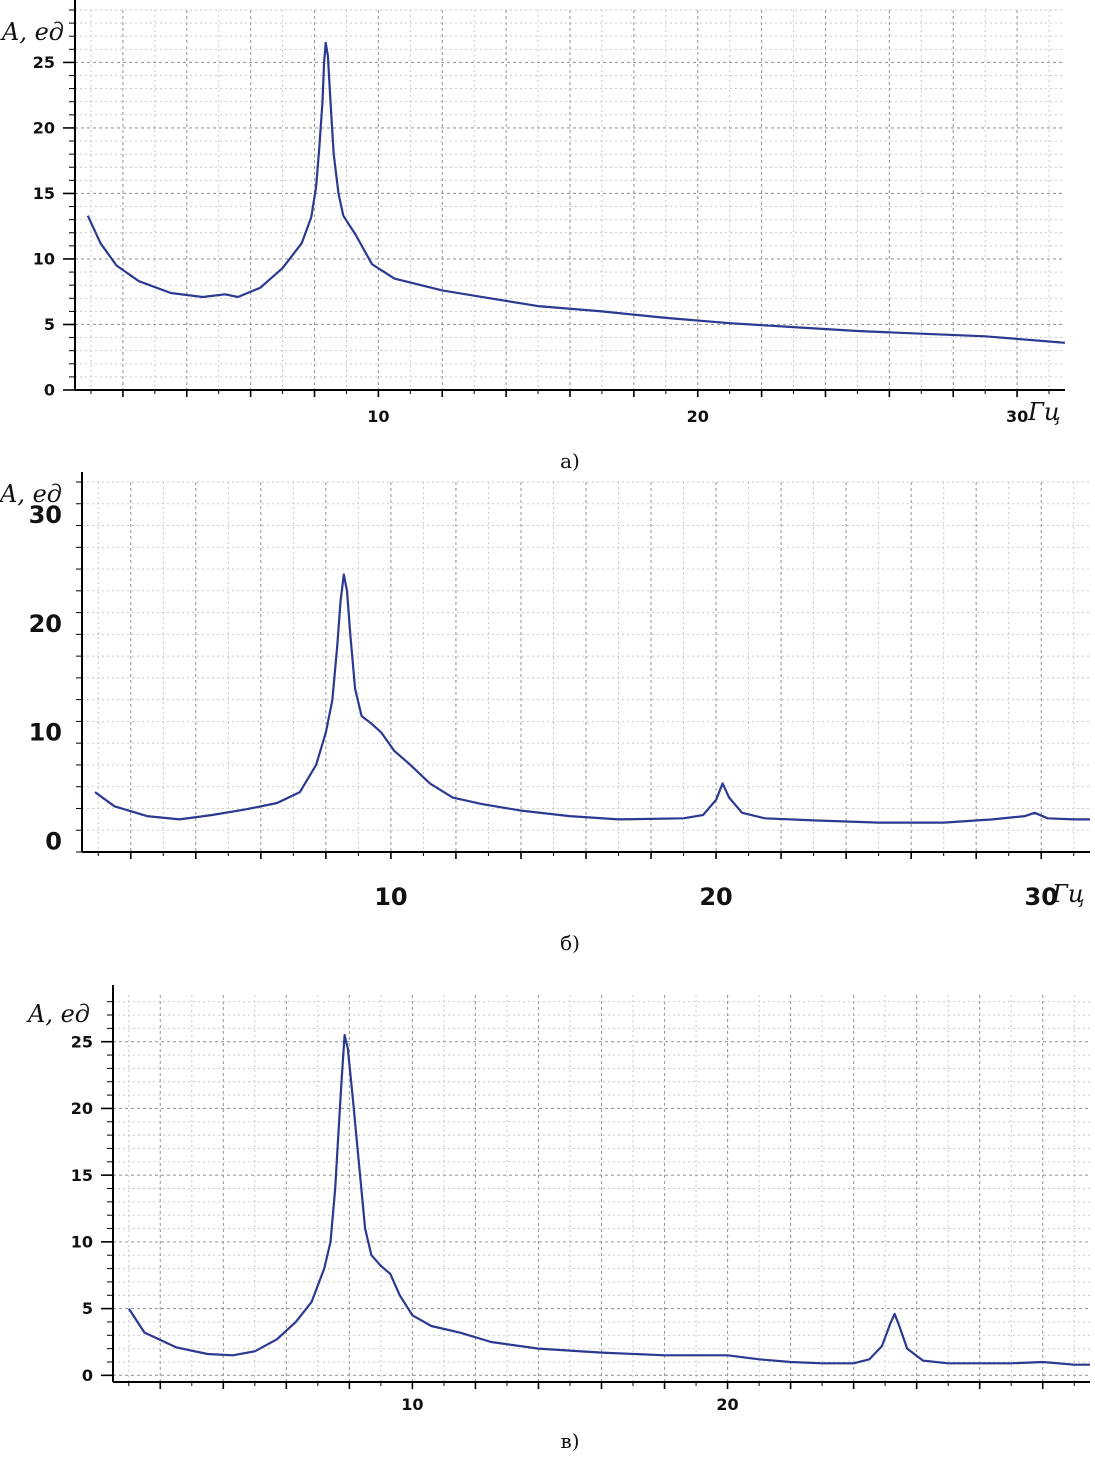 The width and height of the screenshot is (1095, 1461). Describe the element at coordinates (570, 461) in the screenshot. I see `panel-caption: а)` at that location.